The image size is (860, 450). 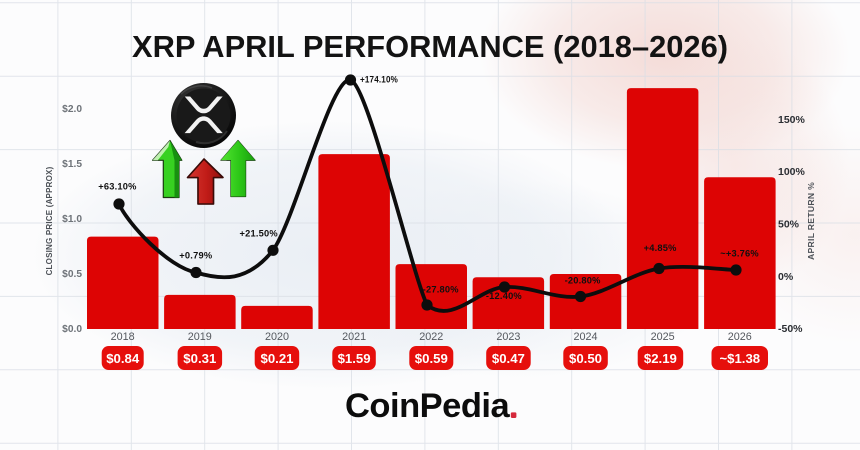 I want to click on svg-text: 2020, so click(x=277, y=337).